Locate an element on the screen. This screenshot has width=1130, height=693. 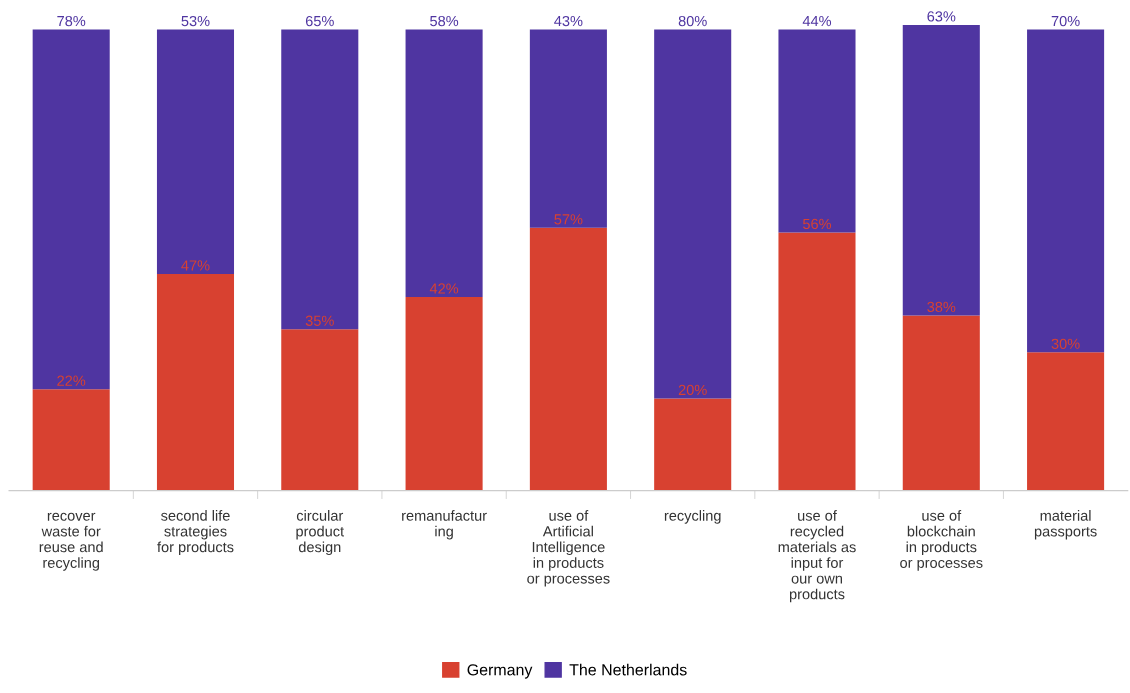
data-label: 58% is located at coordinates (444, 21).